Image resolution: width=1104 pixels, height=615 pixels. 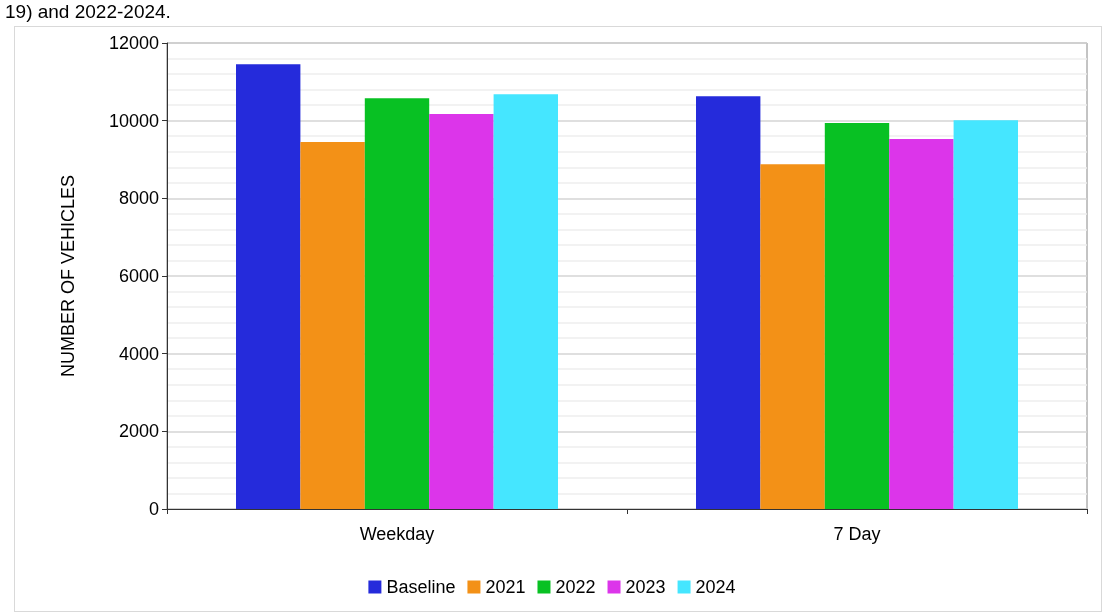 I want to click on legend-label: 2021, so click(x=505, y=587).